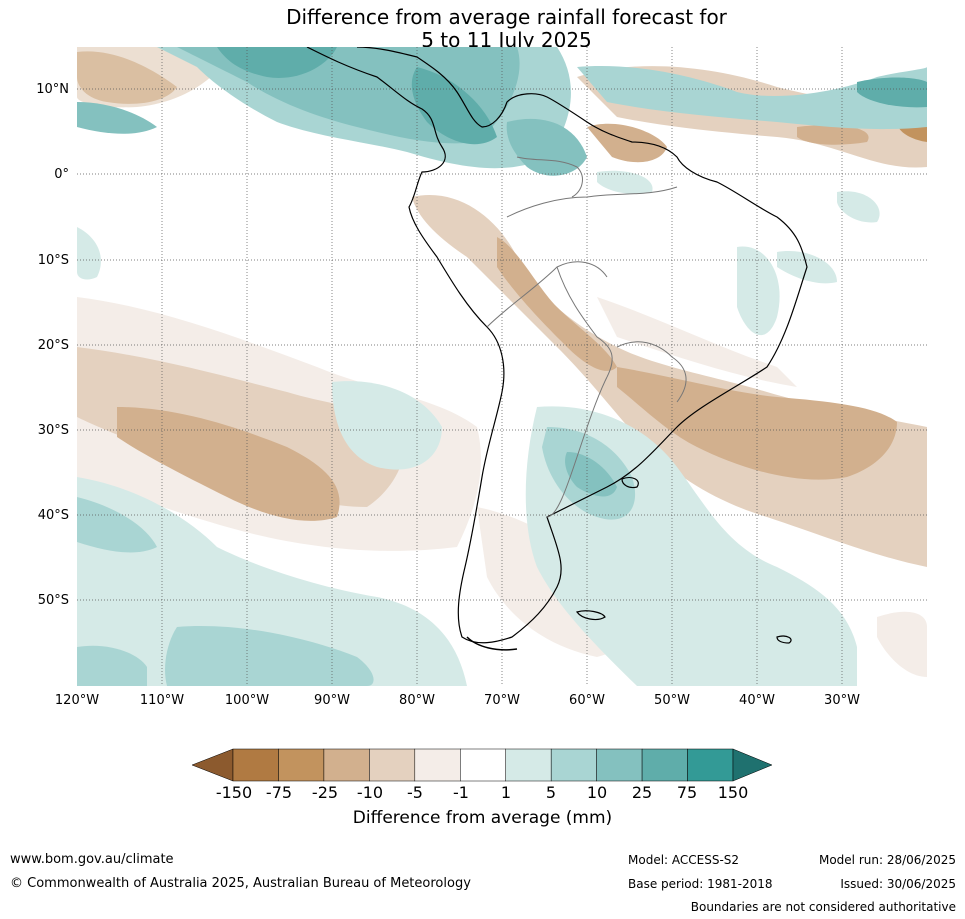 The width and height of the screenshot is (965, 919). I want to click on colorbar-tick-label: 1, so click(506, 792).